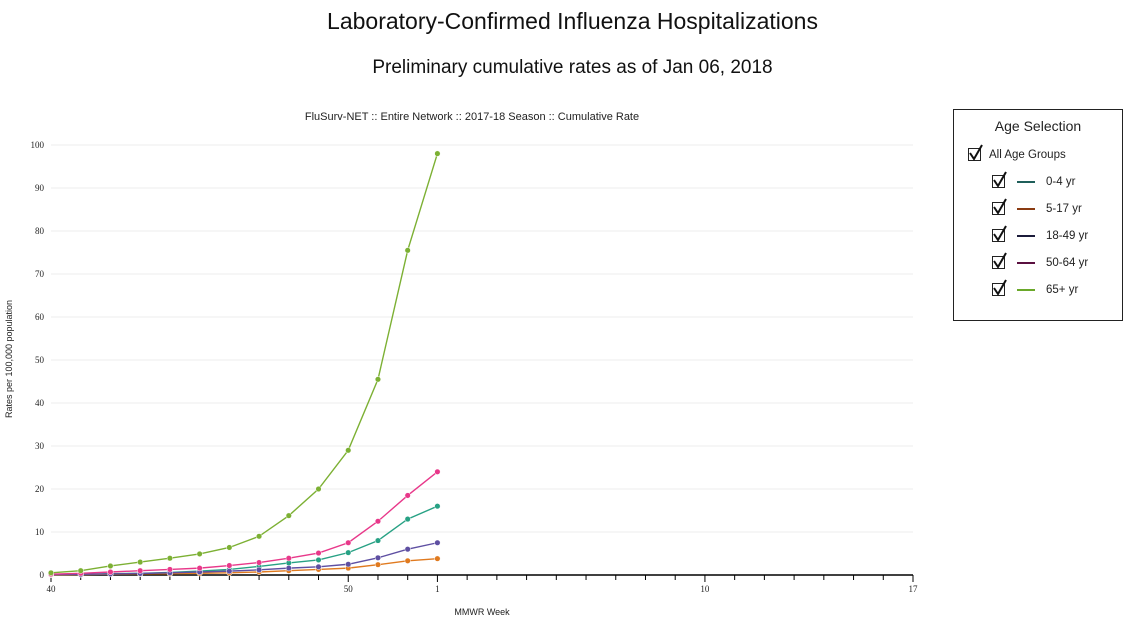 The image size is (1145, 639). Describe the element at coordinates (1035, 287) in the screenshot. I see `legend-item-65-plus: 65+ yr` at that location.